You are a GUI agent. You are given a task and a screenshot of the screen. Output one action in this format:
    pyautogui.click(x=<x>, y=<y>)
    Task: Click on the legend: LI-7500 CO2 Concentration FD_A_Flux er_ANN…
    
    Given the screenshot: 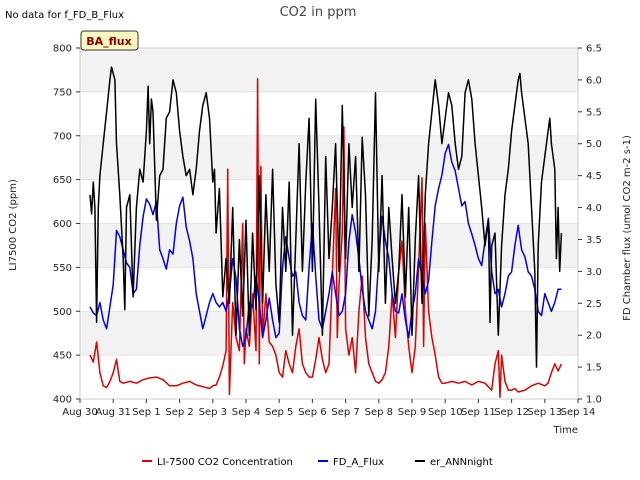 What is the action you would take?
    pyautogui.click(x=317, y=462)
    